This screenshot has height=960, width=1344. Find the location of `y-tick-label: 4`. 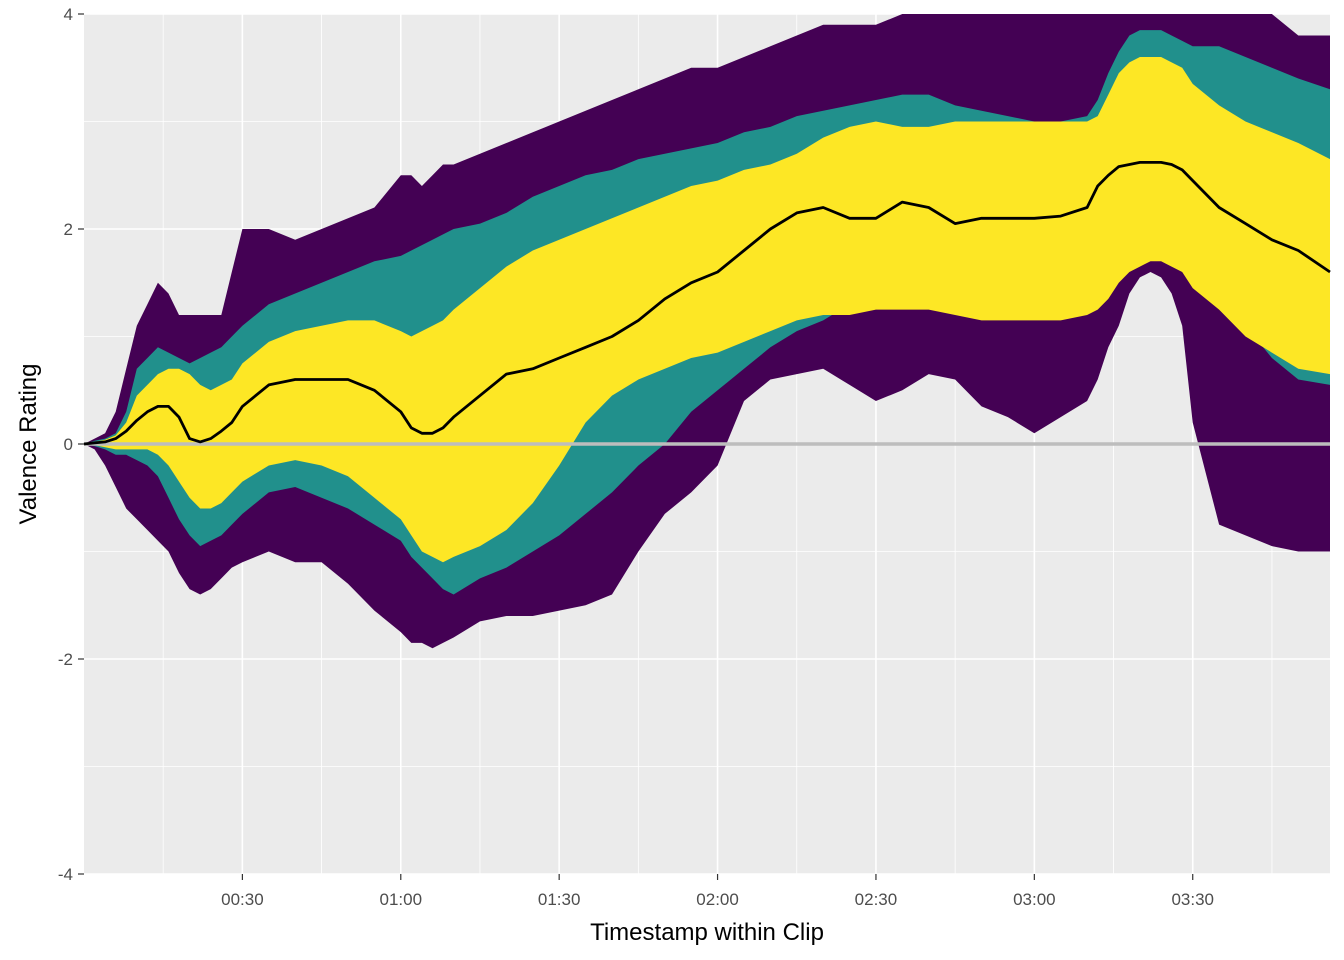

y-tick-label: 4 is located at coordinates (68, 14).